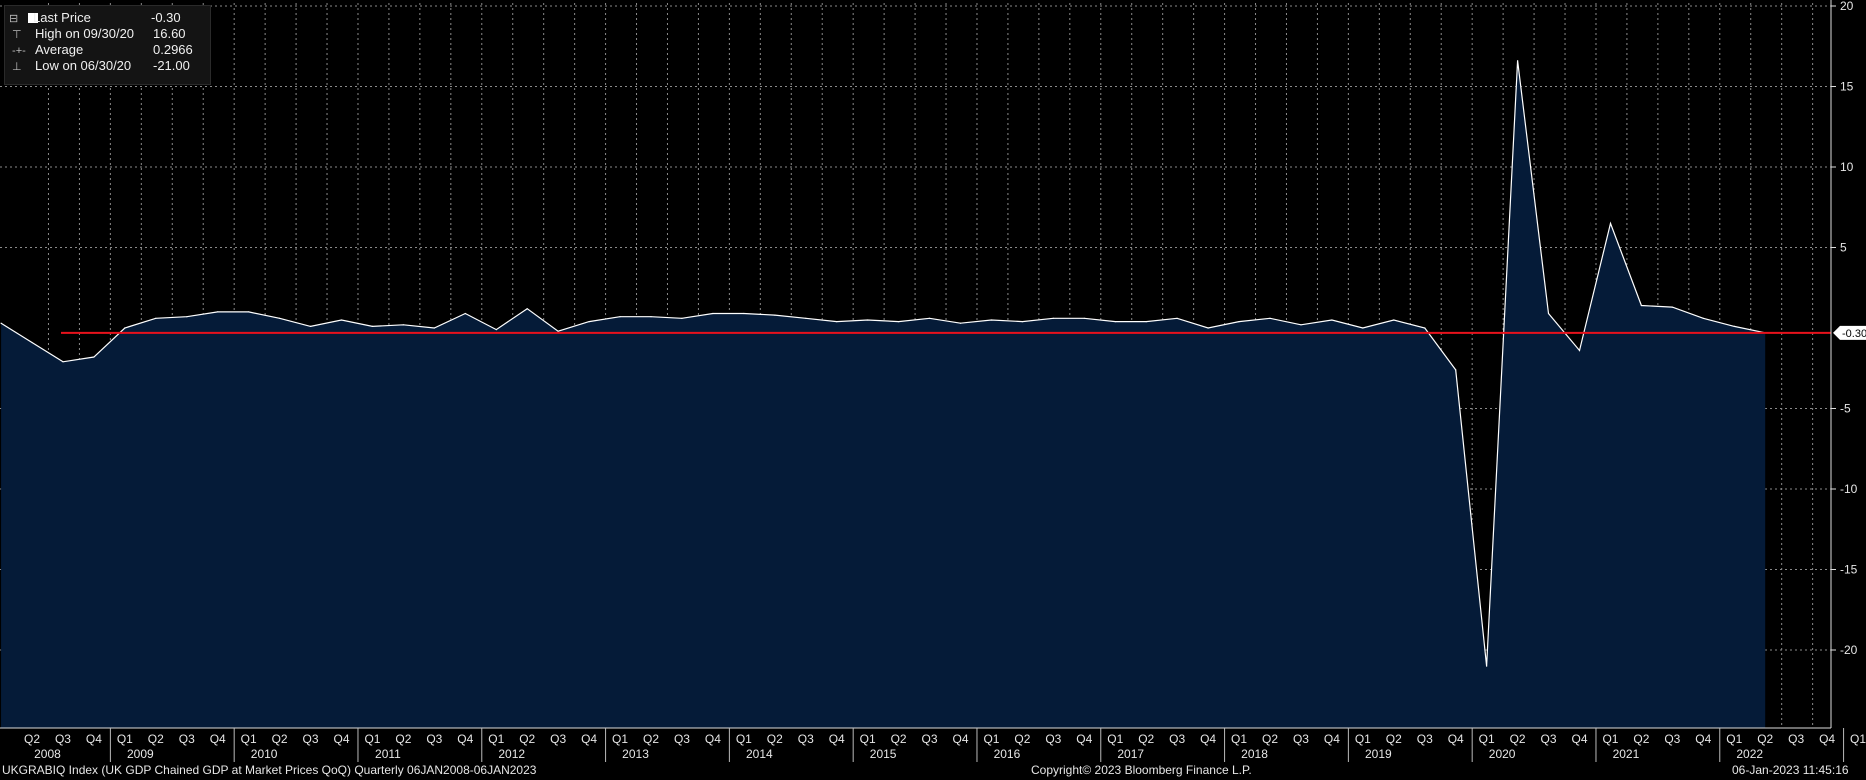 Image resolution: width=1866 pixels, height=780 pixels. Describe the element at coordinates (101, 50) in the screenshot. I see `legend-row-average: -+- Average 0.2966` at that location.